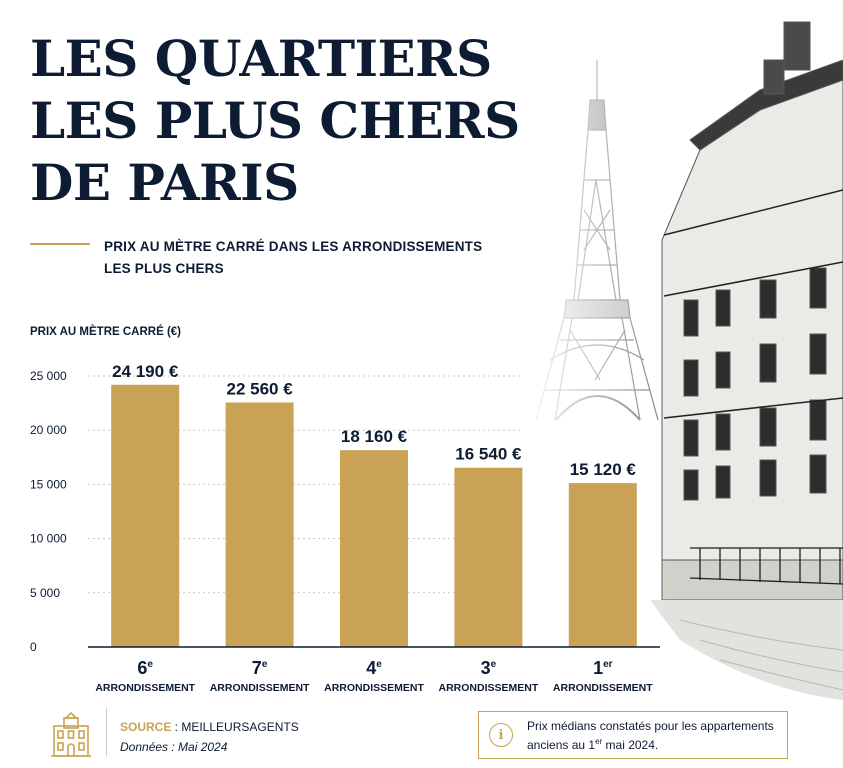 This screenshot has width=843, height=768. Describe the element at coordinates (260, 388) in the screenshot. I see `value-label: 22 560 €` at that location.